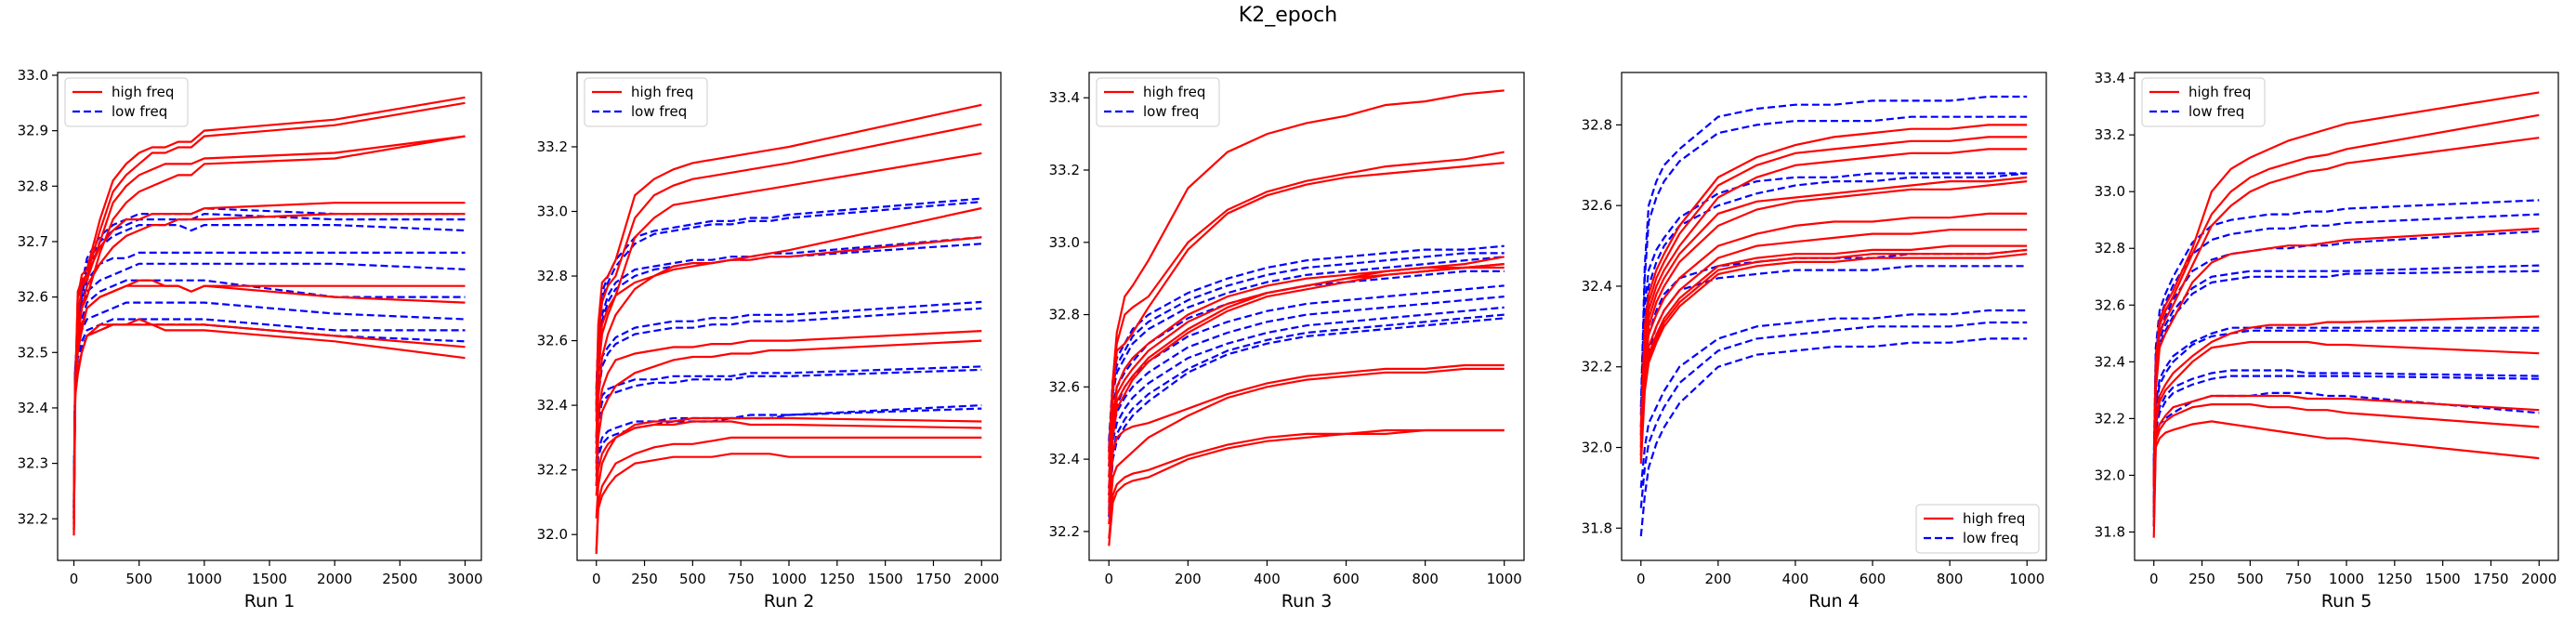 This screenshot has width=2576, height=618. What do you see at coordinates (2110, 531) in the screenshot?
I see `y-tick-label: 31.8` at bounding box center [2110, 531].